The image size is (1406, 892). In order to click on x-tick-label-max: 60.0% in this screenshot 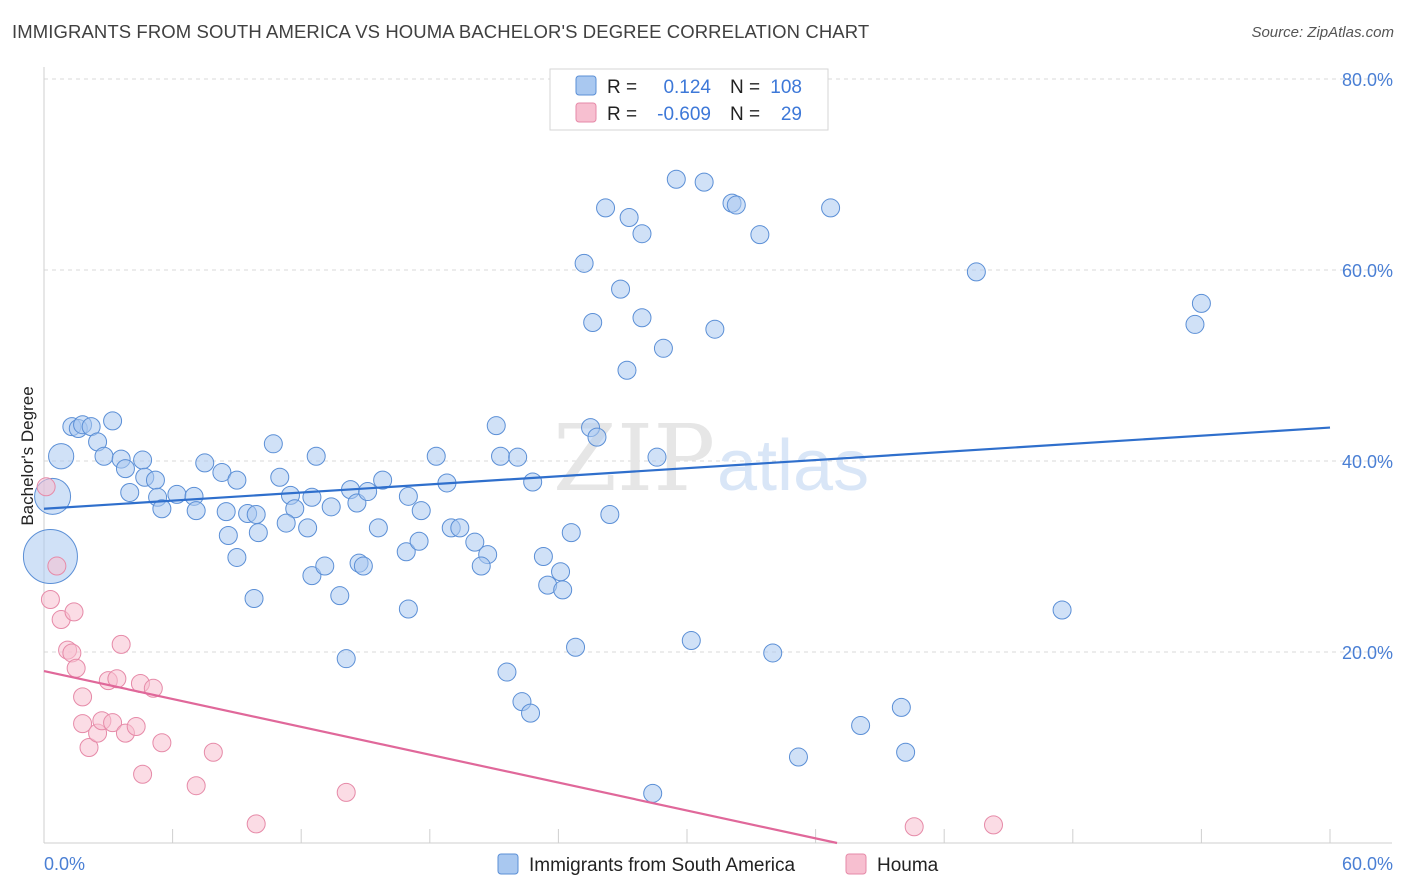, I will do `click(1367, 864)`.